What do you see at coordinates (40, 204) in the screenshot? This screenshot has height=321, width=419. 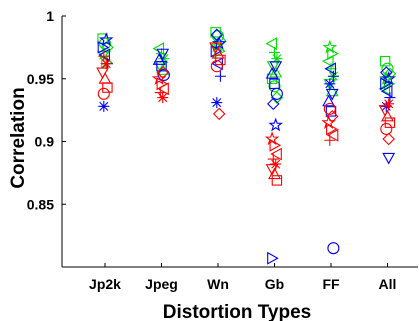 I see `y-tick-label: 0.85` at bounding box center [40, 204].